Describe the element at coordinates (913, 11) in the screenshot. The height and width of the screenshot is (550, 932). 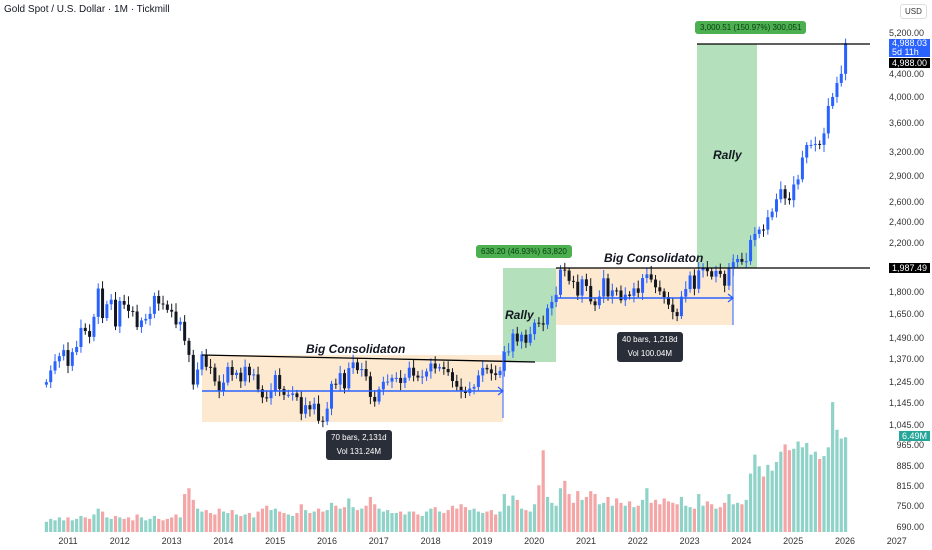
I see `currency-button: USD` at that location.